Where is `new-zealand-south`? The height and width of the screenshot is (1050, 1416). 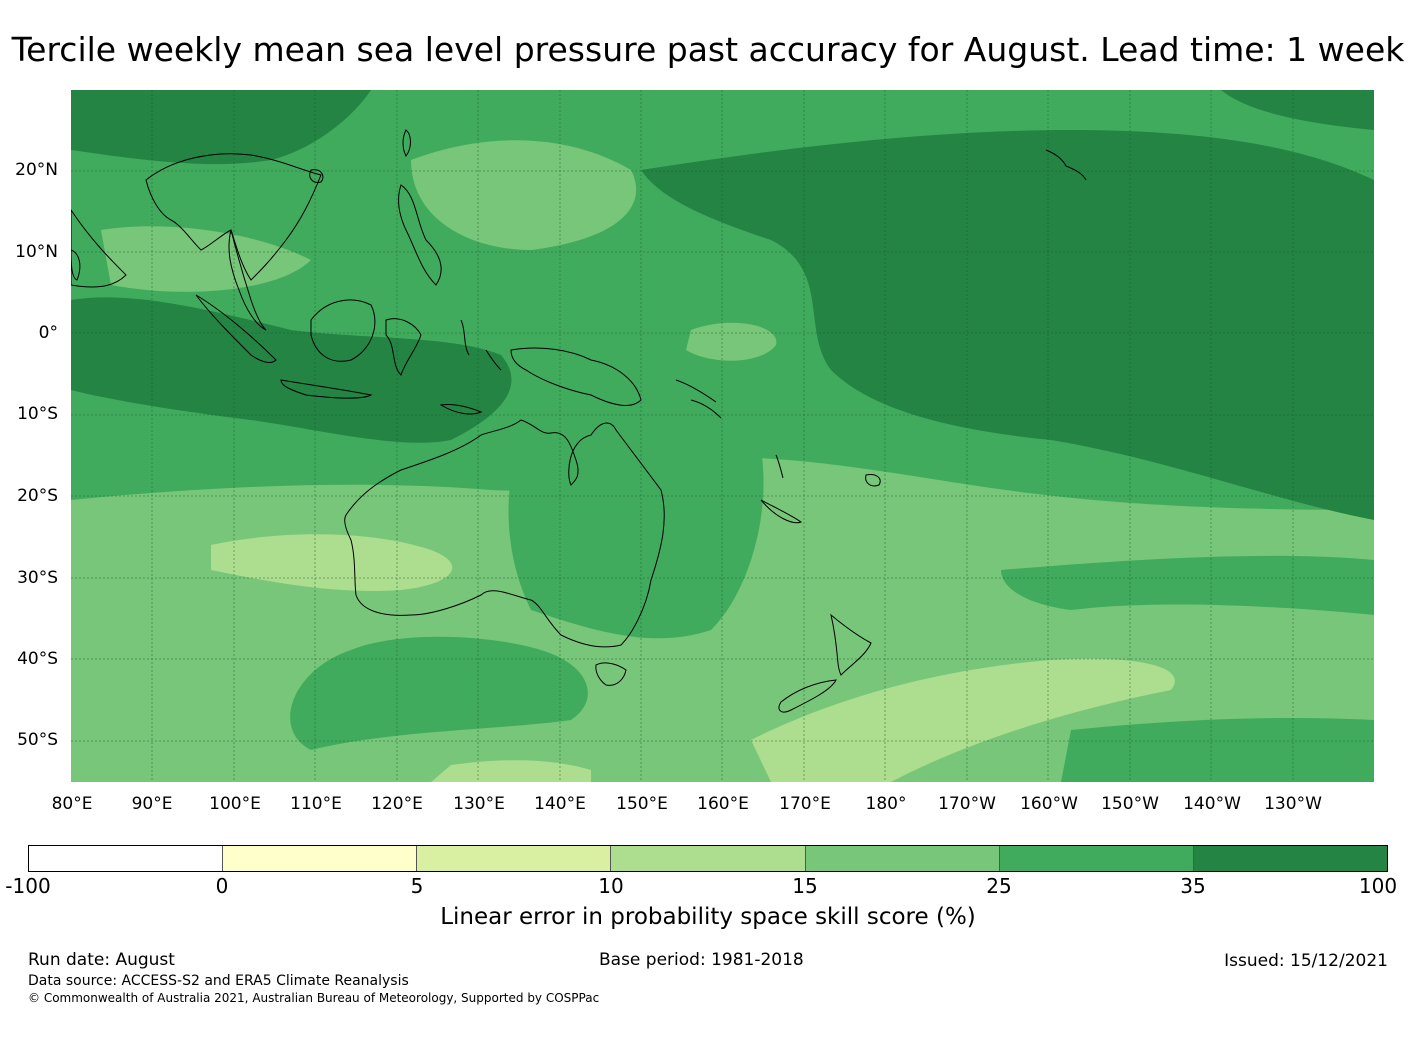
new-zealand-south is located at coordinates (807, 696).